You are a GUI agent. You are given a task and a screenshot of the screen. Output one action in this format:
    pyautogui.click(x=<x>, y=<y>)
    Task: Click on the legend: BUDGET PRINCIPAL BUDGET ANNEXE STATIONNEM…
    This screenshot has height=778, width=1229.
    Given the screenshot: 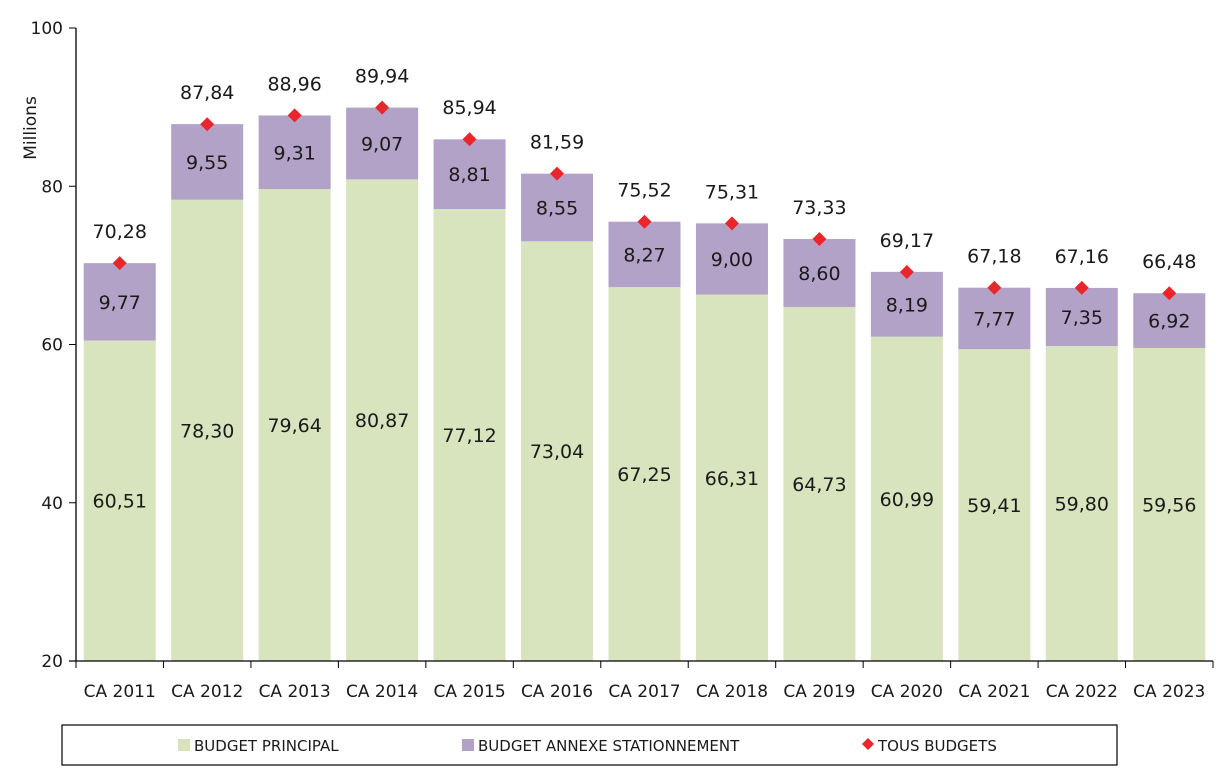 What is the action you would take?
    pyautogui.click(x=589, y=745)
    